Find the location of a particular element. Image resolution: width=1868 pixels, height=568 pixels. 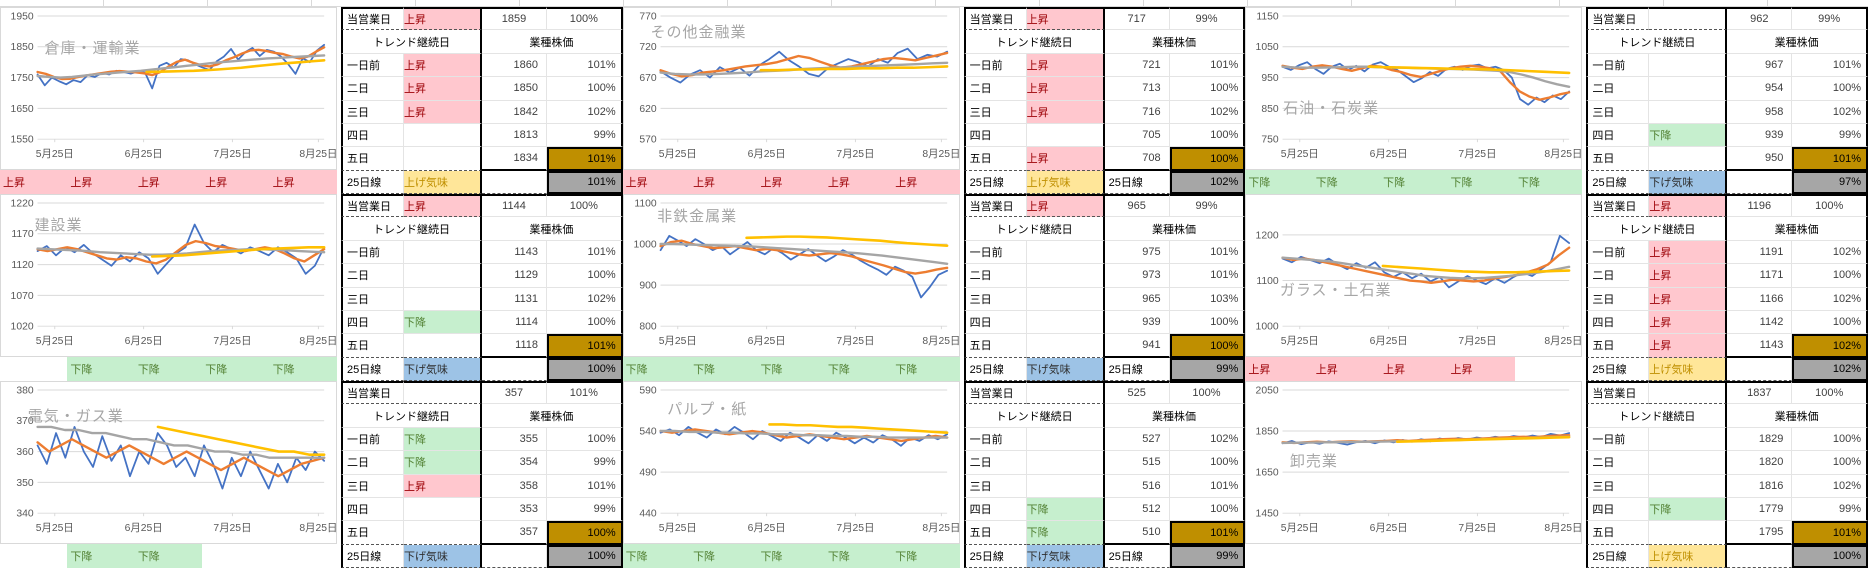

cell-day-price: 941 is located at coordinates (1137, 346).